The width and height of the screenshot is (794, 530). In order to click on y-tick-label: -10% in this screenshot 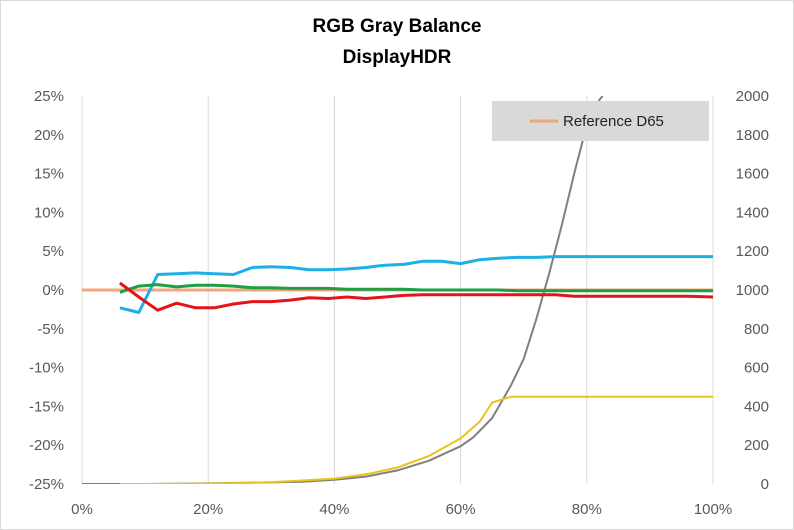, I will do `click(46, 368)`.